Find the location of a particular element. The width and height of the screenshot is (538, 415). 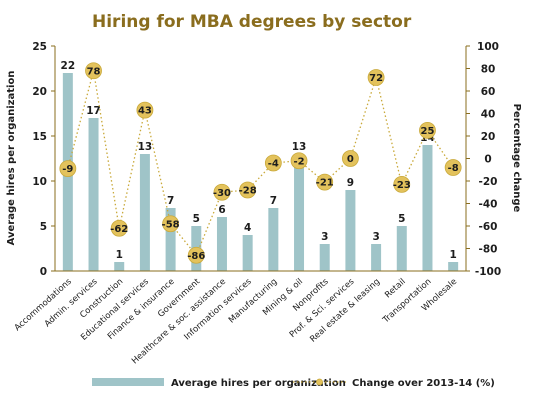

left-tick-label: 0 is located at coordinates (43, 272).